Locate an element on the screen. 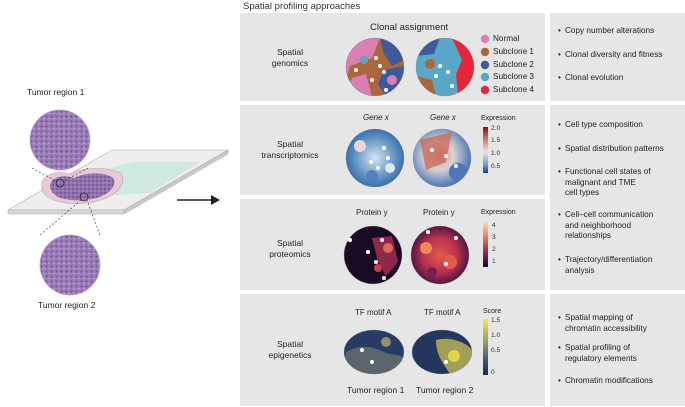 The width and height of the screenshot is (685, 407). epigenetics-tick: 0.5 is located at coordinates (496, 350).